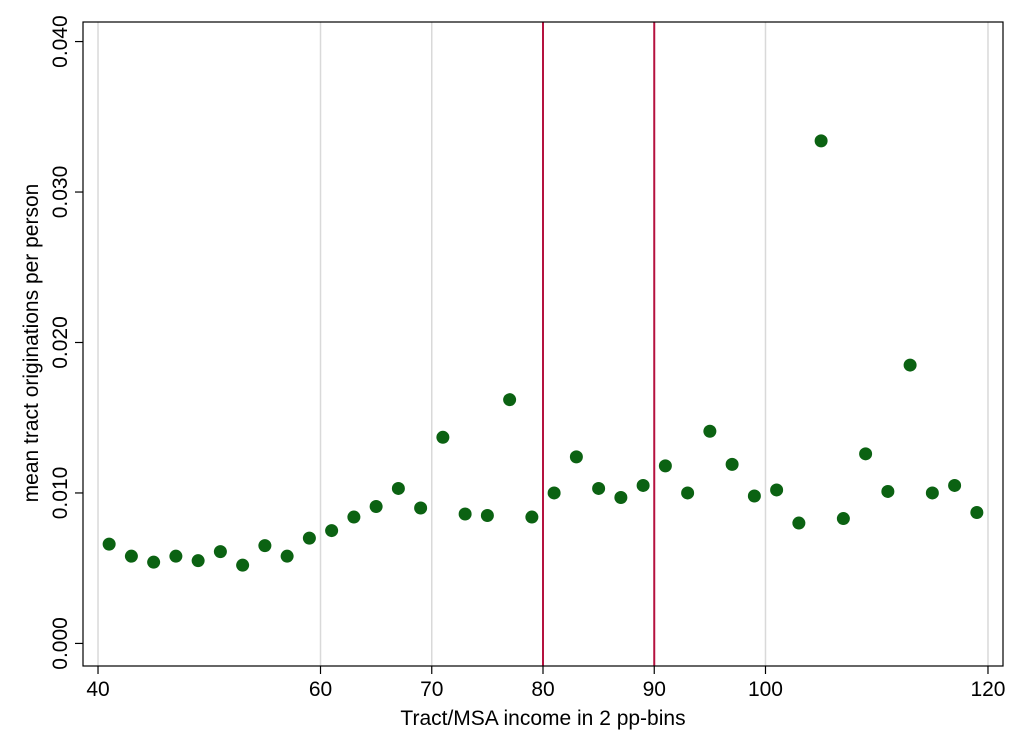 This screenshot has height=736, width=1015. What do you see at coordinates (542, 718) in the screenshot?
I see `x-axis-label: Tract/MSA income in 2 pp-bins` at bounding box center [542, 718].